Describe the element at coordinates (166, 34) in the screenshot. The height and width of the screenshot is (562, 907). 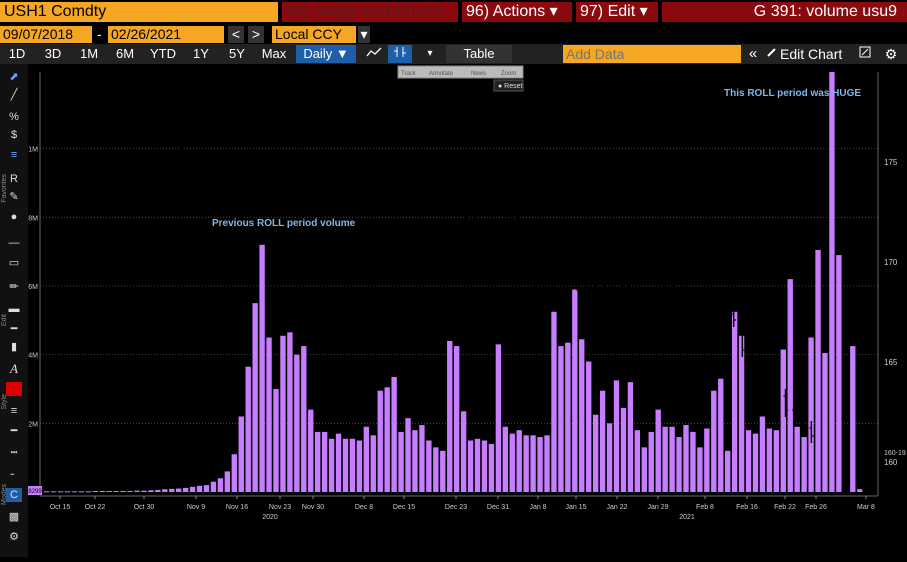
I see `end-date-input: 02/26/2021` at that location.